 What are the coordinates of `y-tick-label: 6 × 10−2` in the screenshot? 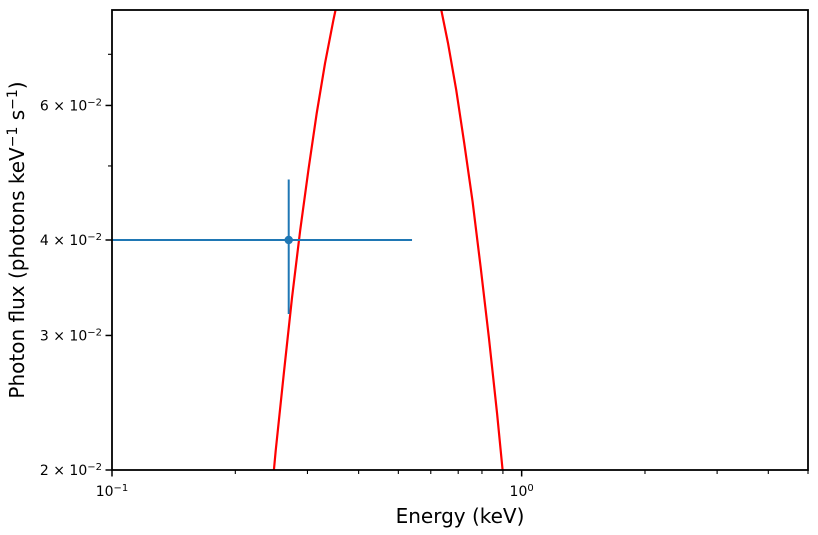 It's located at (71, 105).